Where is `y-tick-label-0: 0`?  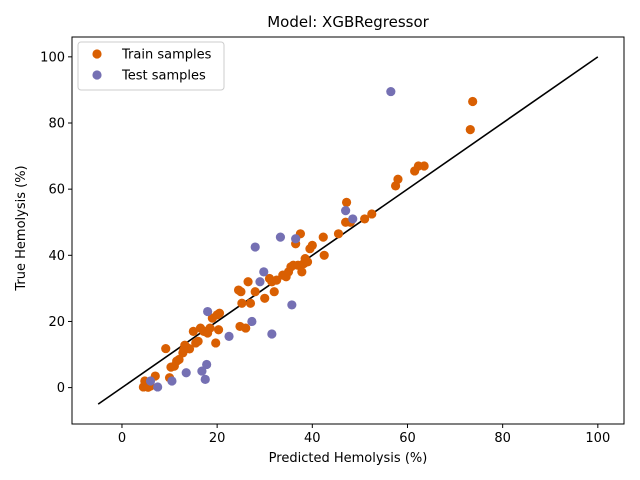 y-tick-label-0: 0 is located at coordinates (61, 388).